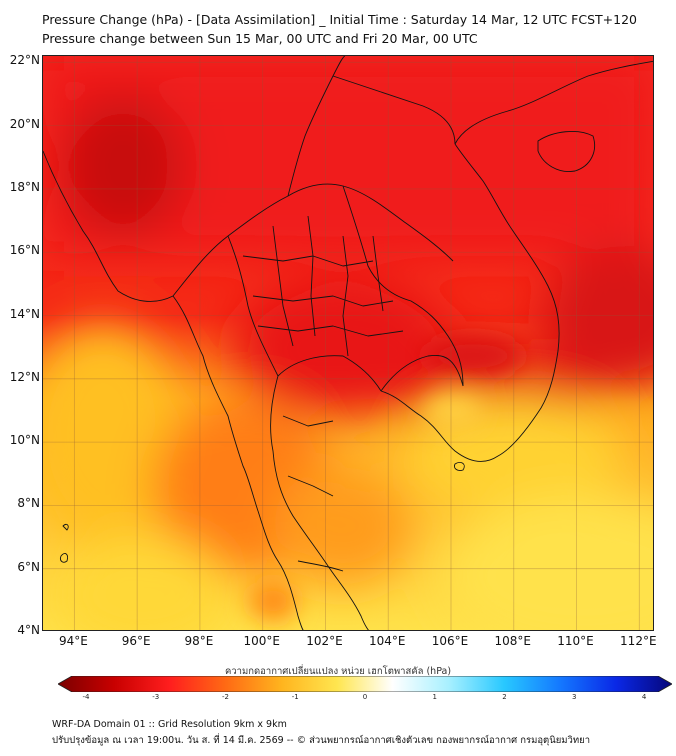  What do you see at coordinates (504, 697) in the screenshot?
I see `colorbar-tick-label: 2` at bounding box center [504, 697].